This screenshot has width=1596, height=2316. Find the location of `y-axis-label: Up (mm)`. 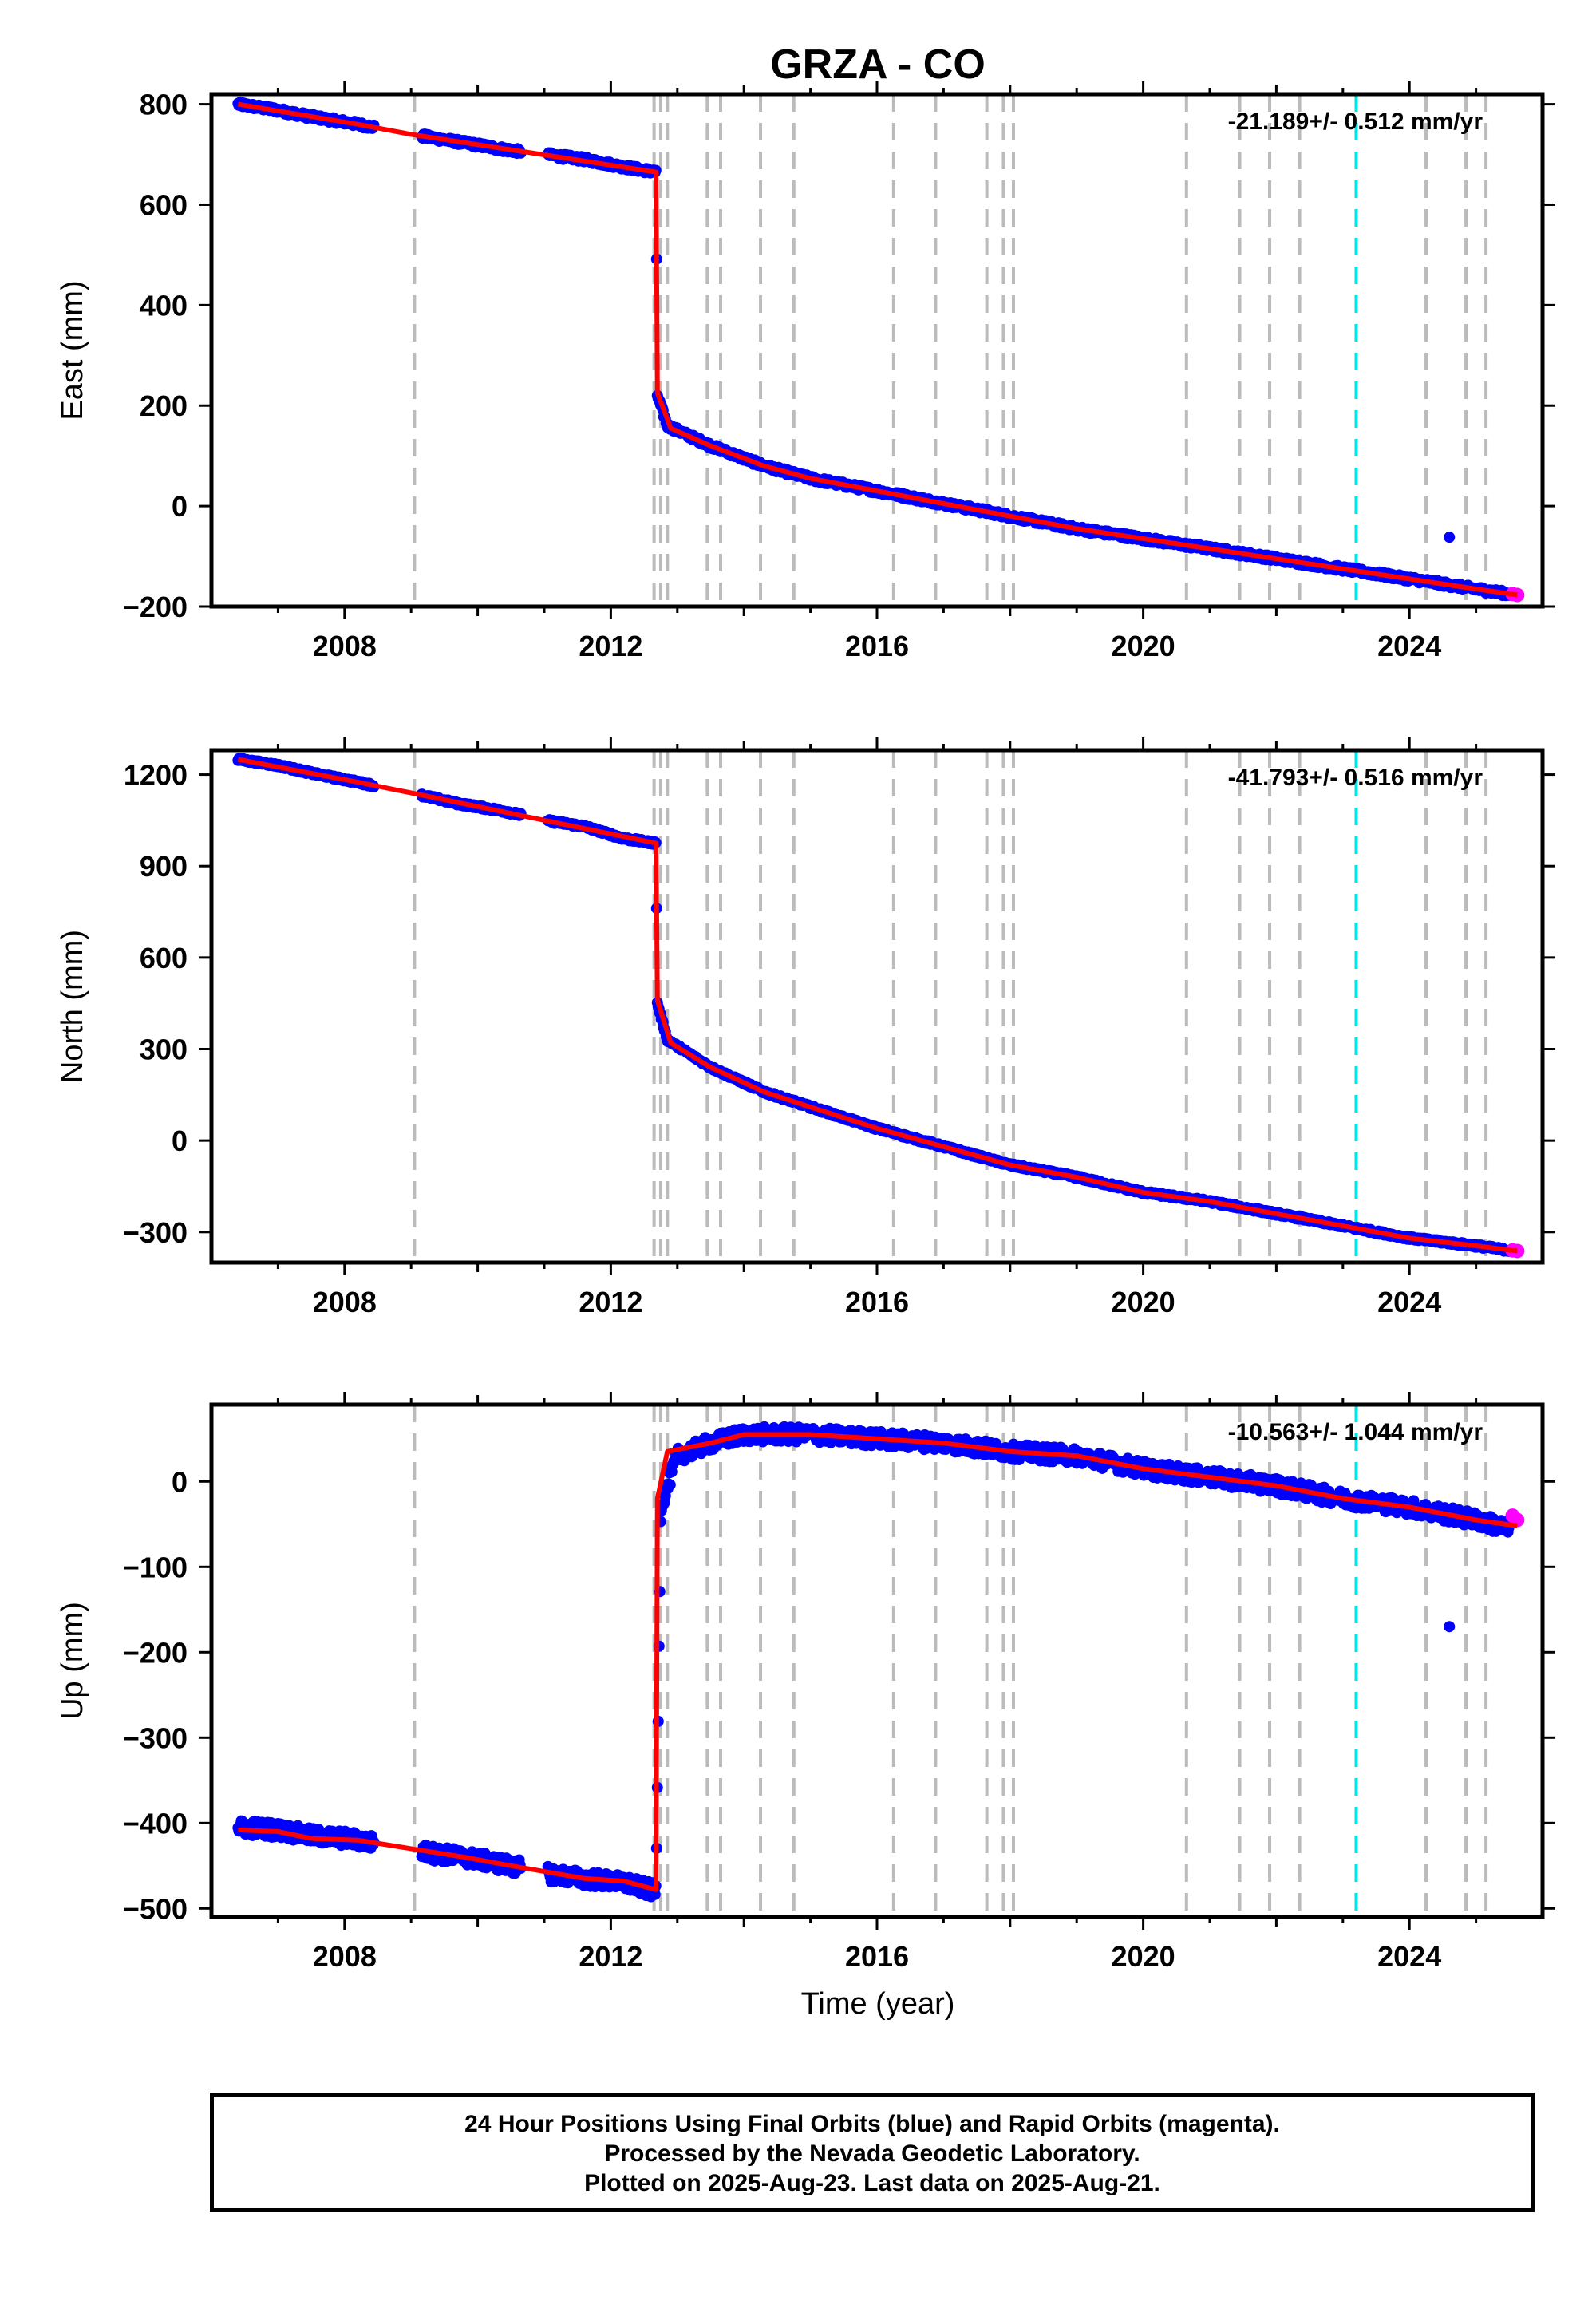

y-axis-label: Up (mm) is located at coordinates (72, 1661).